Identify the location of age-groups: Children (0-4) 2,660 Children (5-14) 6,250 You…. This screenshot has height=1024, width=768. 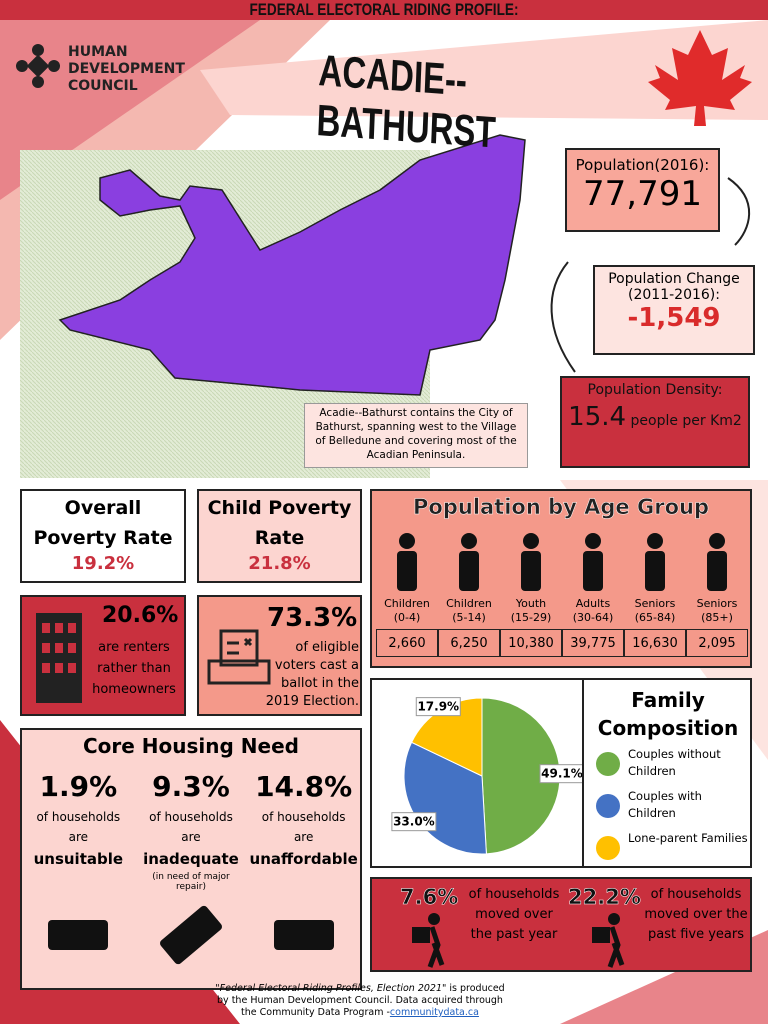
(562, 598).